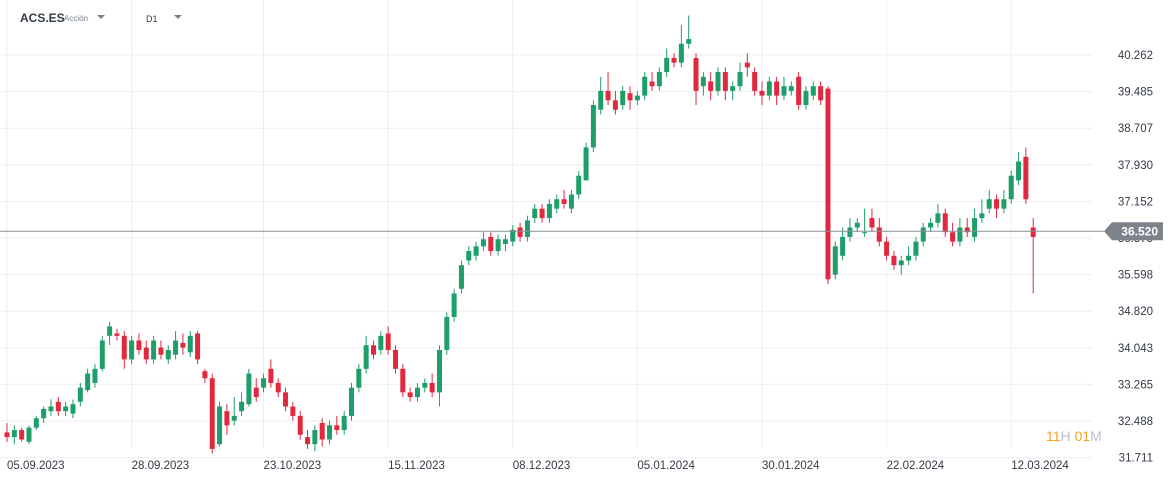 This screenshot has width=1175, height=482. What do you see at coordinates (152, 19) in the screenshot?
I see `timeframe-label: D1` at bounding box center [152, 19].